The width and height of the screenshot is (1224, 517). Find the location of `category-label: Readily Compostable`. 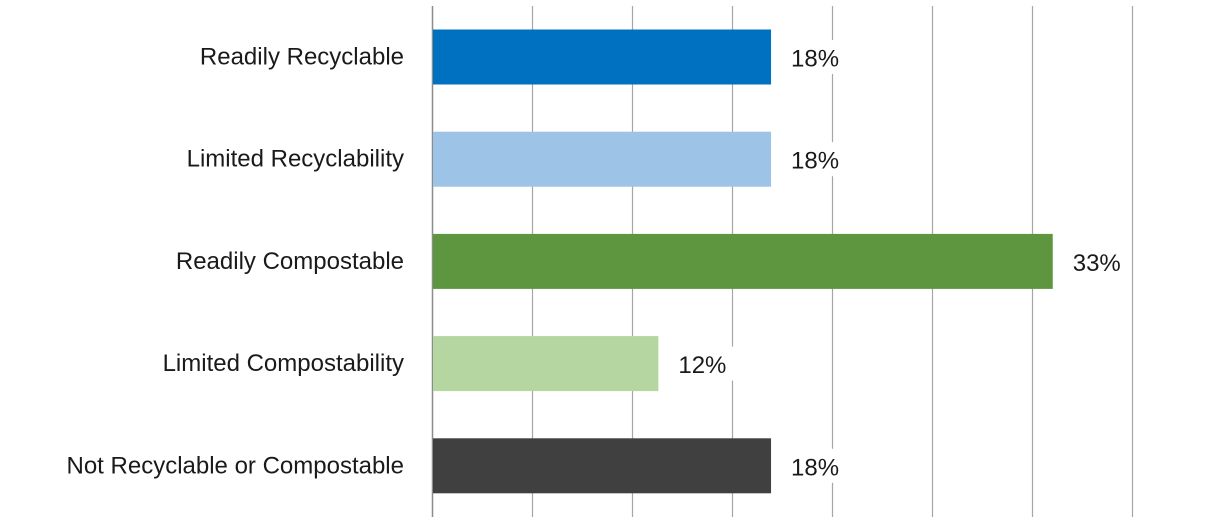

category-label: Readily Compostable is located at coordinates (290, 261).